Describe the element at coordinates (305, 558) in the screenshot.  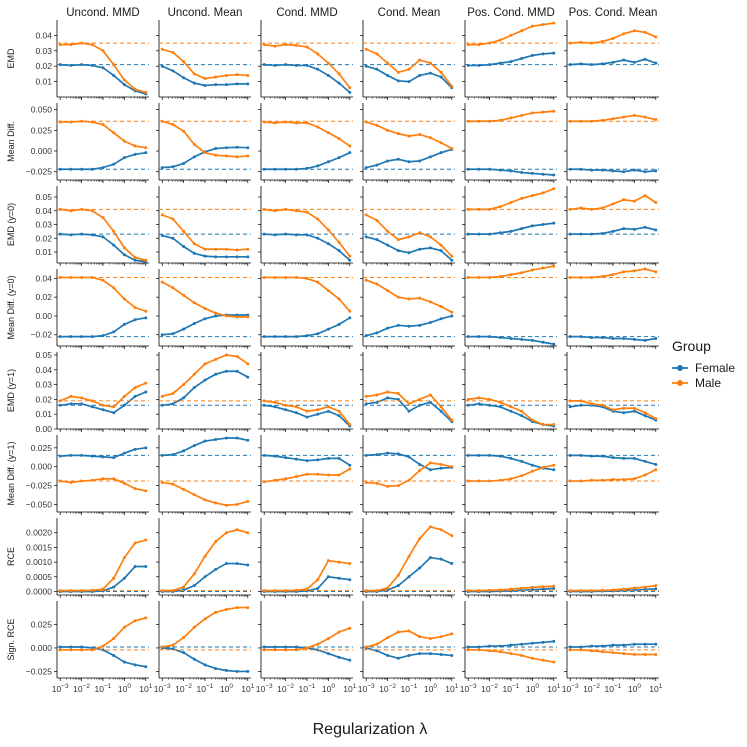
I see `panel-r6-c2` at that location.